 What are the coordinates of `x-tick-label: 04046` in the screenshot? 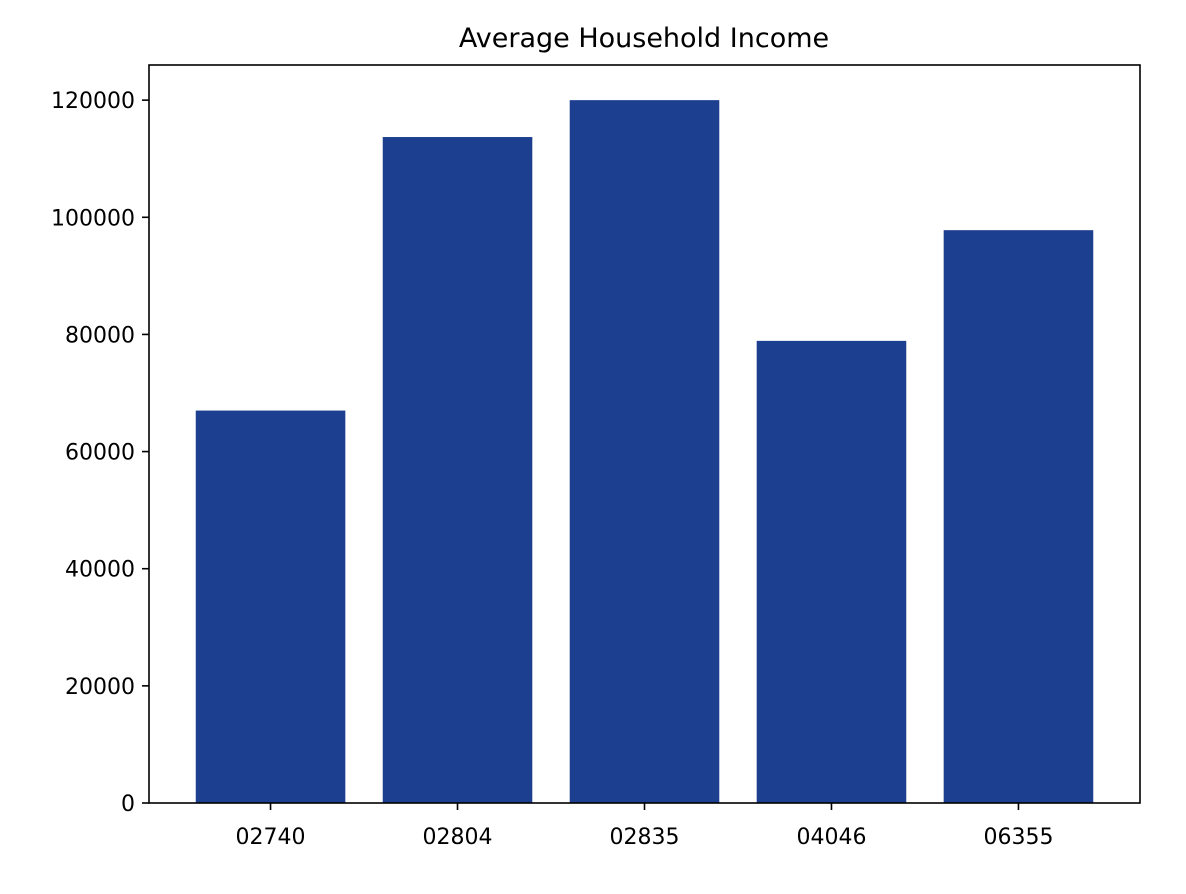 It's located at (831, 837).